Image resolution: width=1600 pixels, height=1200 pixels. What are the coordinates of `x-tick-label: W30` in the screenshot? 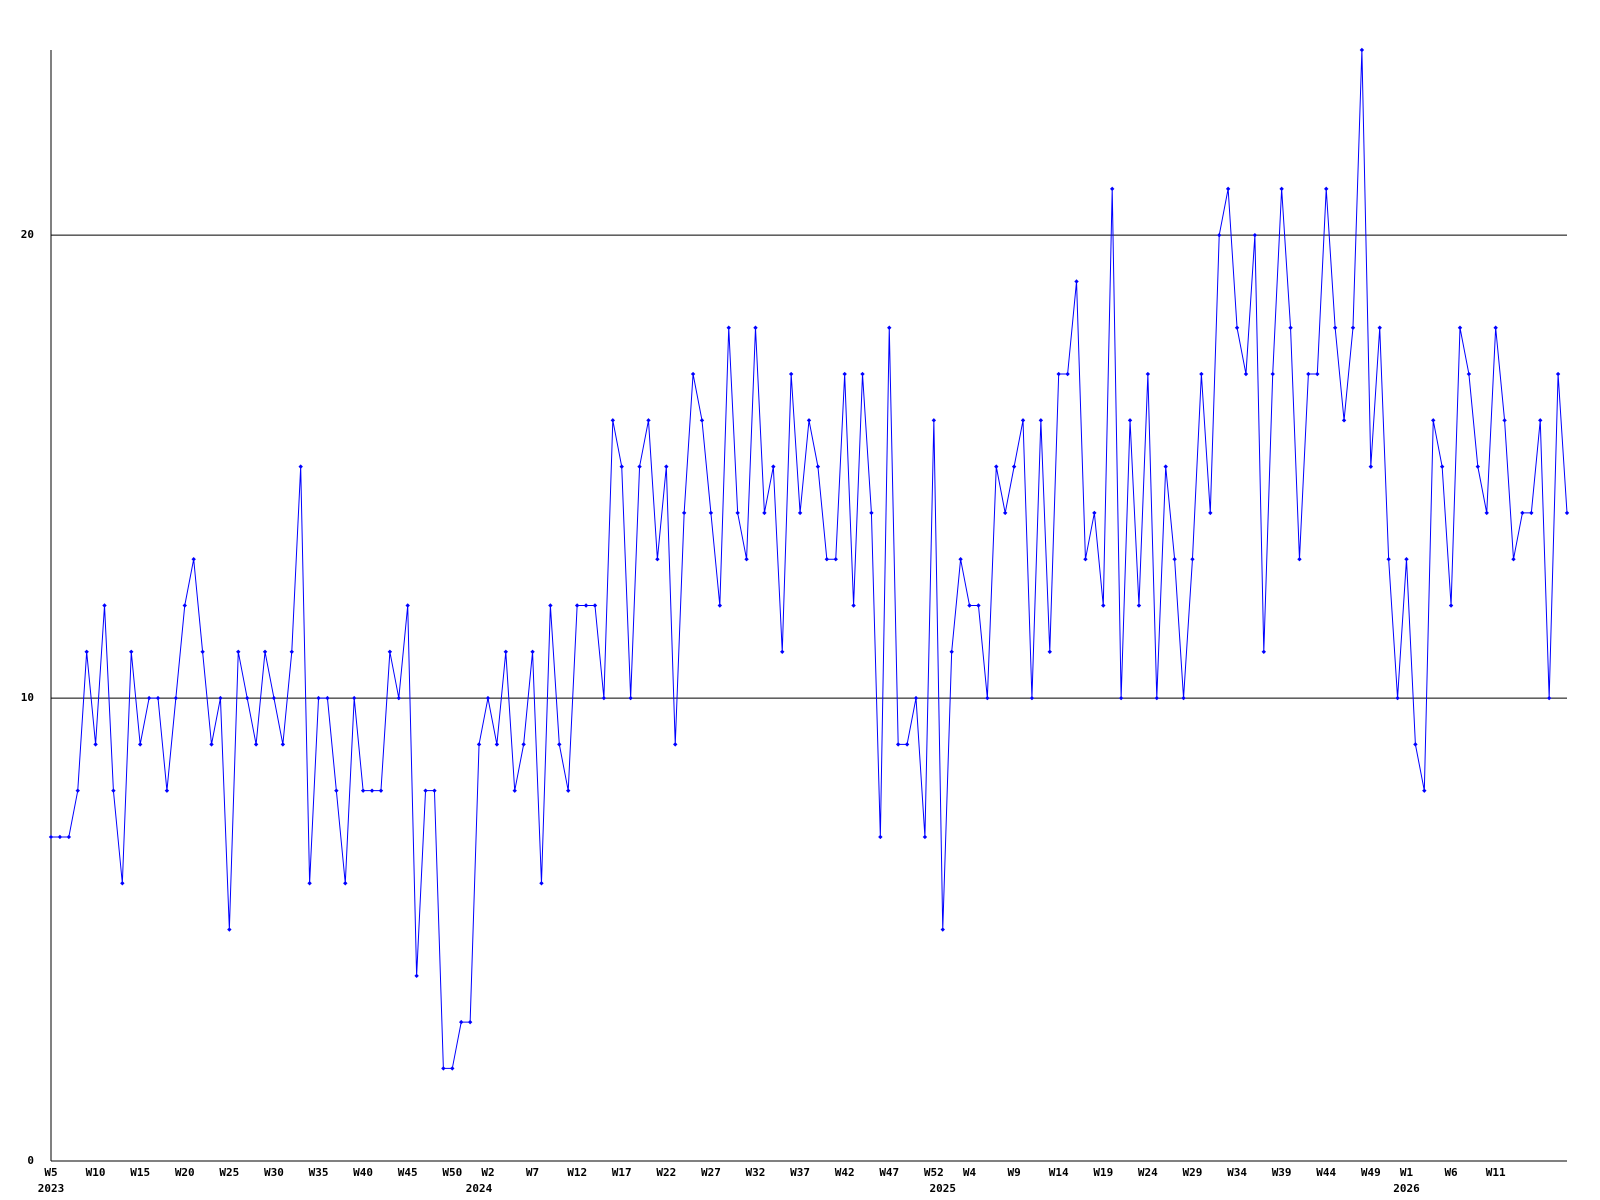 It's located at (274, 1172).